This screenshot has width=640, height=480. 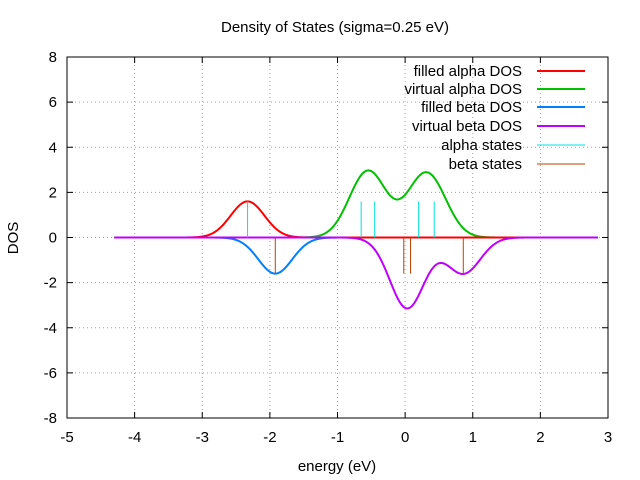 What do you see at coordinates (13, 238) in the screenshot?
I see `y-axis-label: DOS` at bounding box center [13, 238].